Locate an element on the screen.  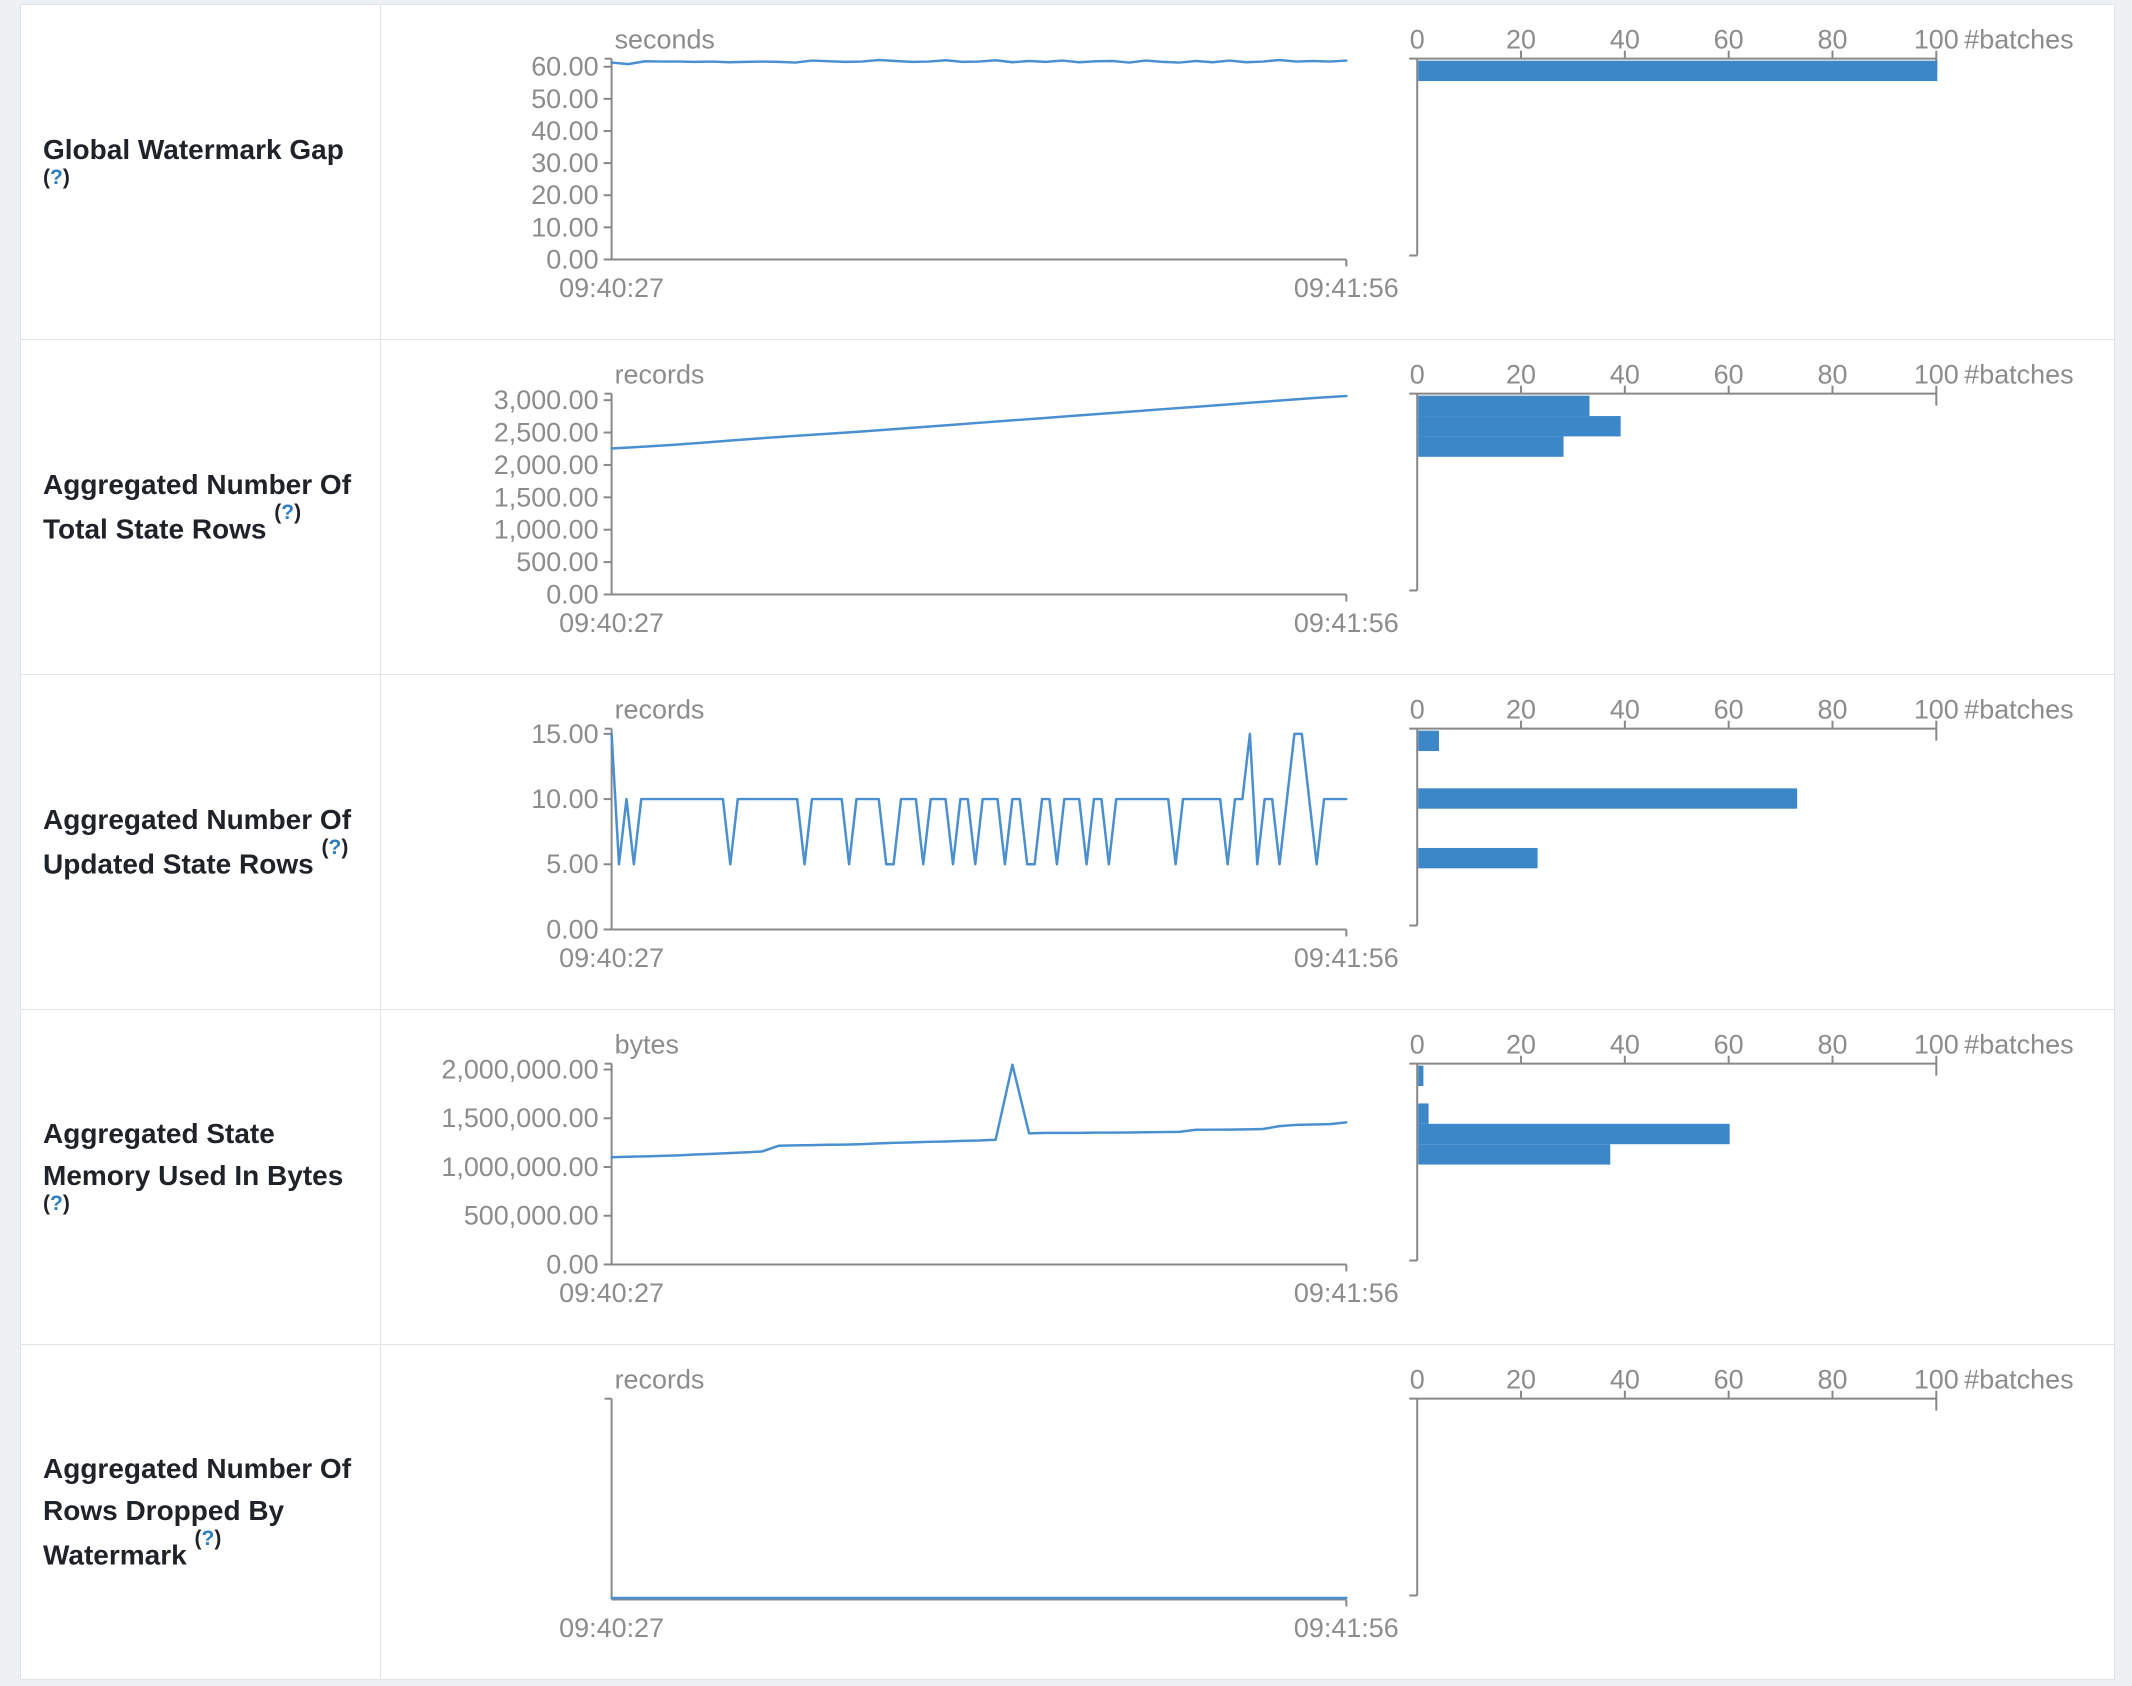
y-axis-tick-label: 10.00 is located at coordinates (564, 799).